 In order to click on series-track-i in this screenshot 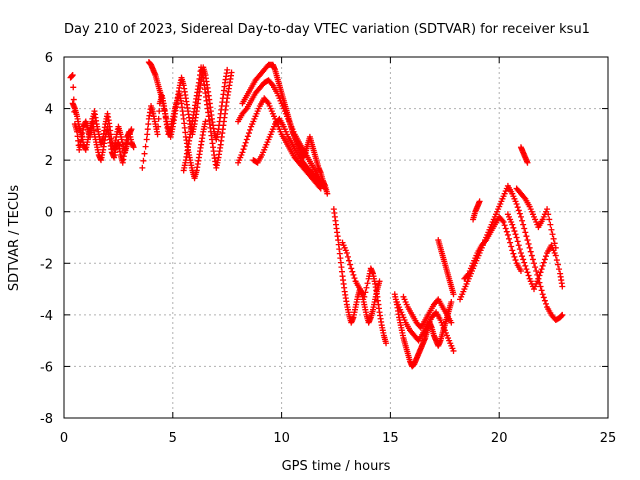, I will do `click(288, 152)`.